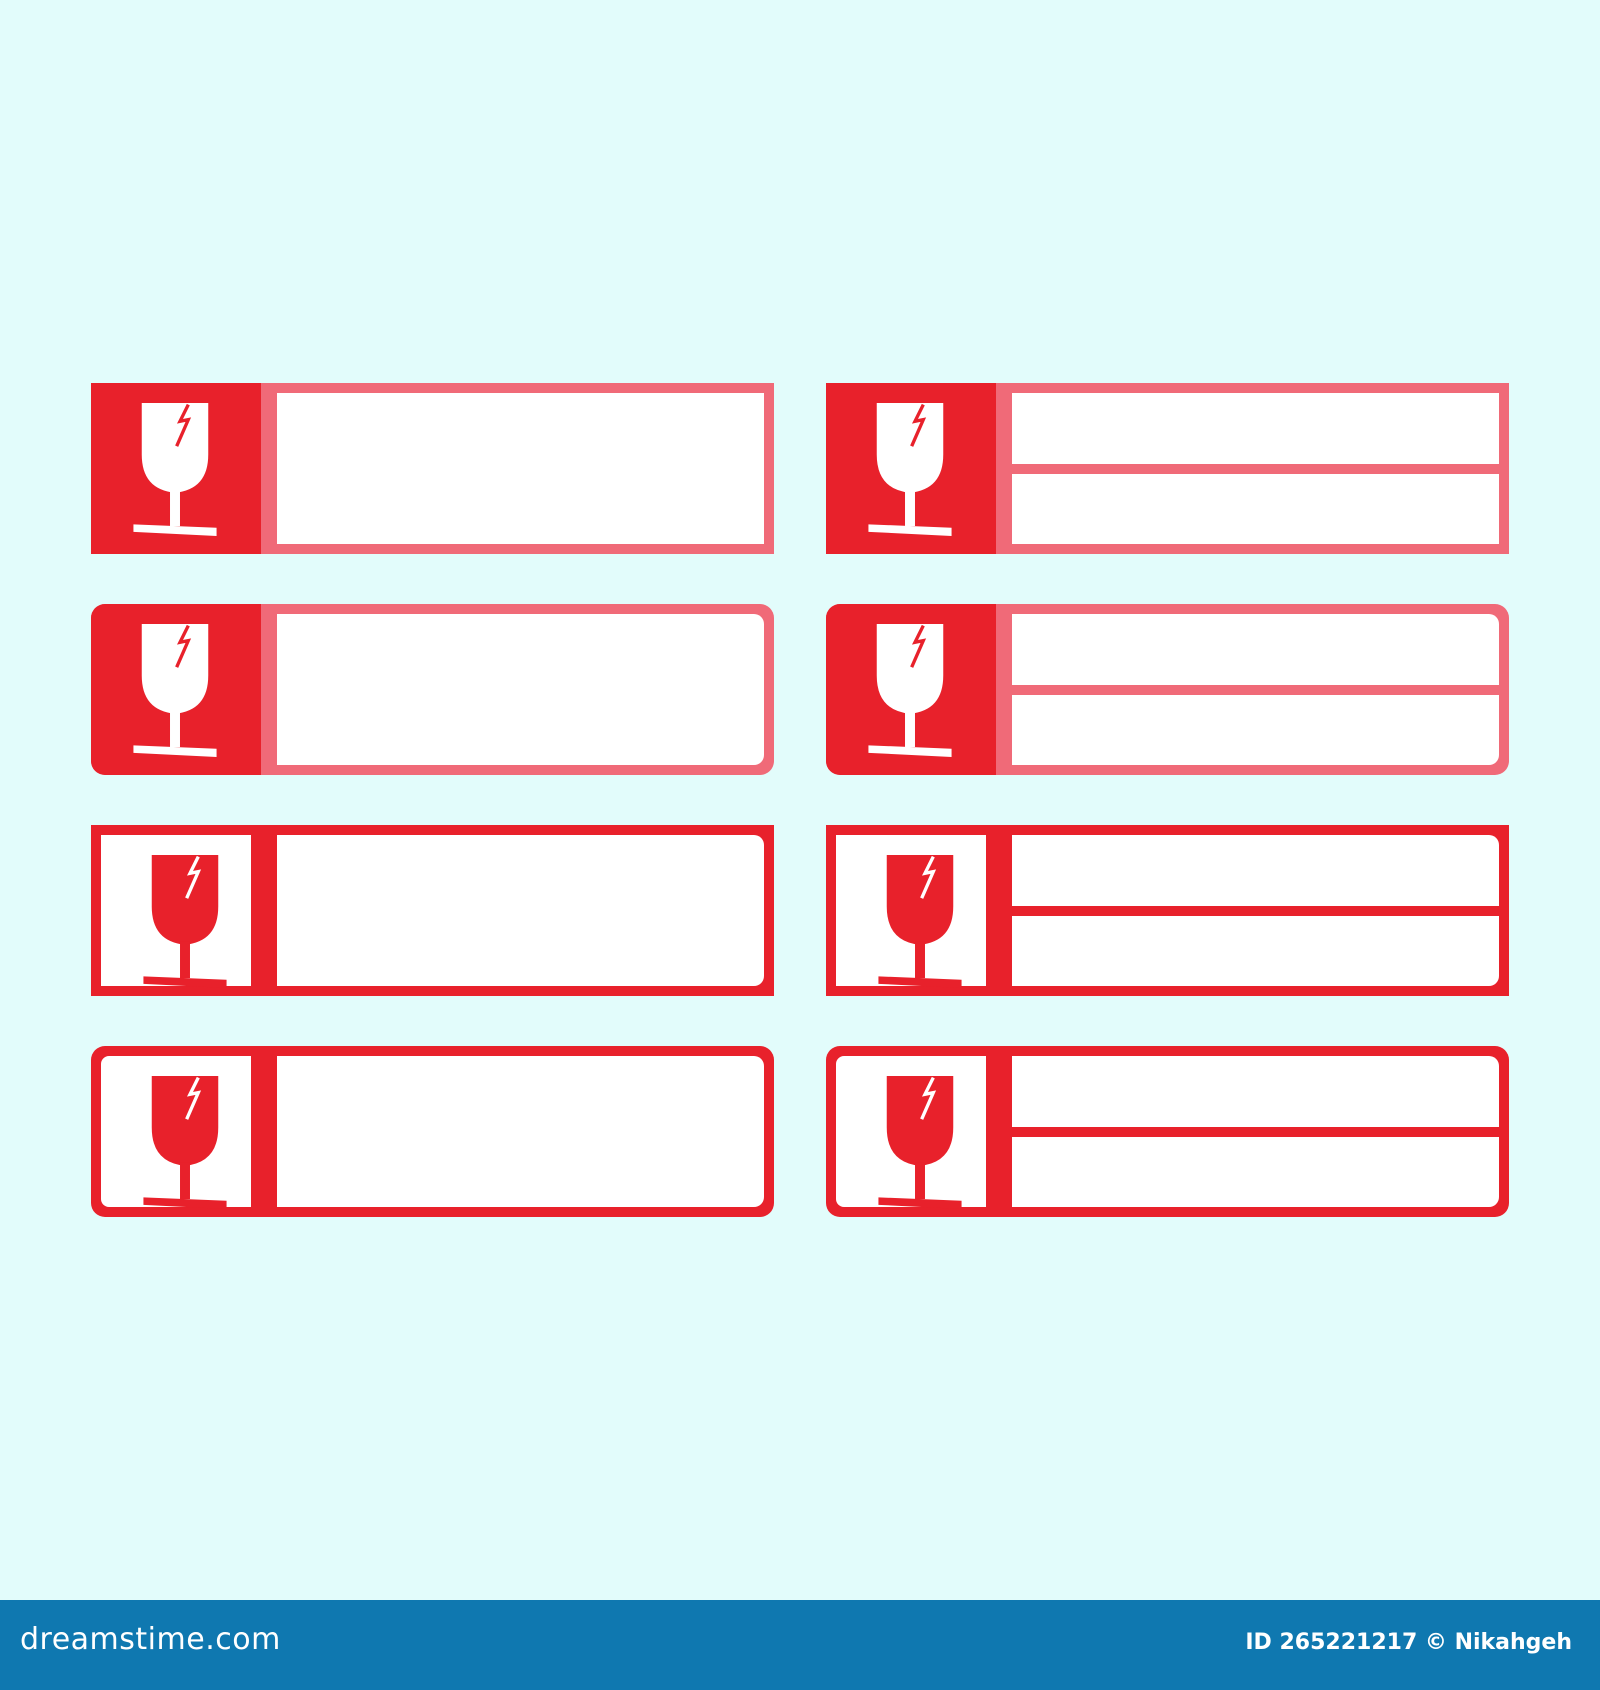 The height and width of the screenshot is (1690, 1600). Describe the element at coordinates (1408, 1642) in the screenshot. I see `image-credit: ID 265221217 © Nikahgeh` at that location.